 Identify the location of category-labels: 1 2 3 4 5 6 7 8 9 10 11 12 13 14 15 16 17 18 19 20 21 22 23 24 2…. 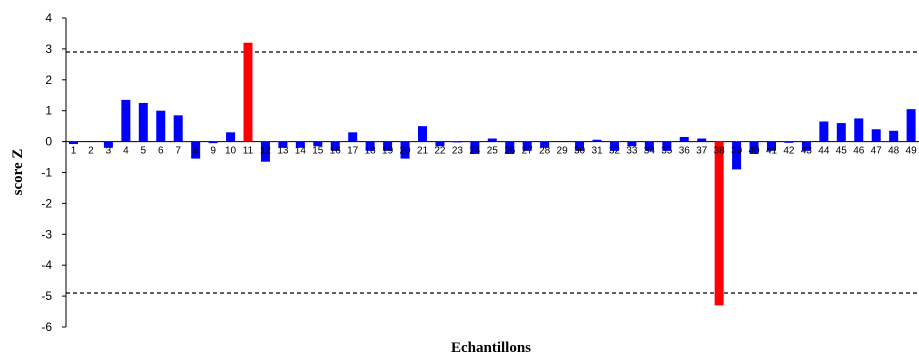
(494, 151).